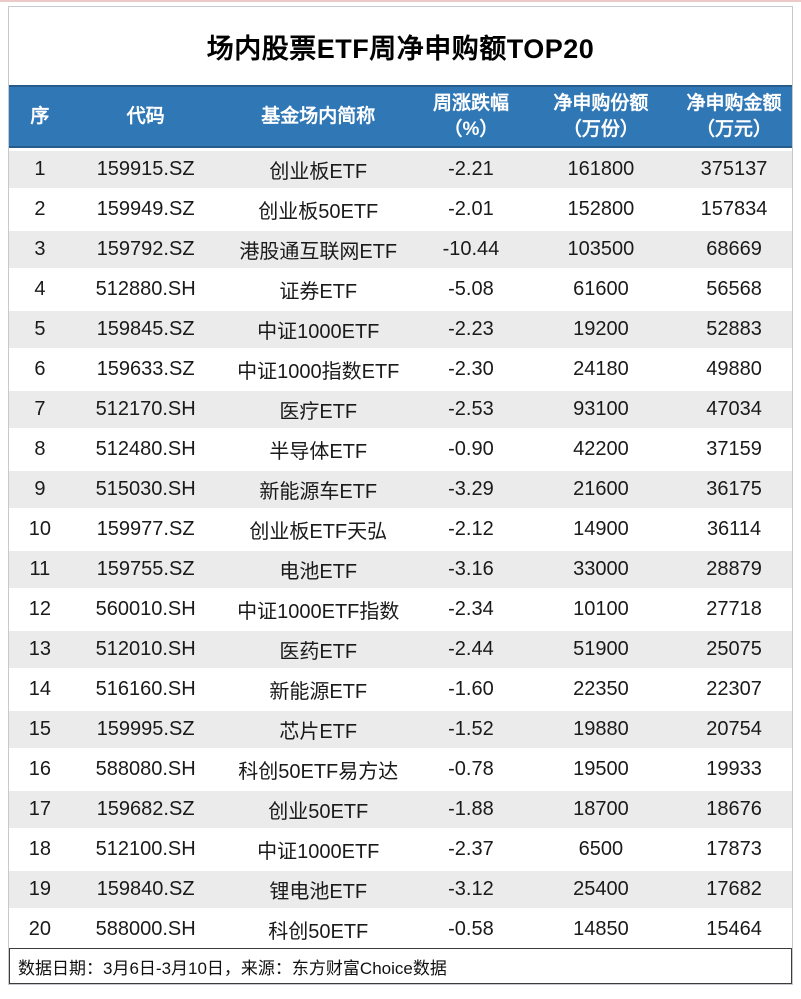 The width and height of the screenshot is (801, 999). I want to click on cell-weekly-change: -3.29, so click(471, 489).